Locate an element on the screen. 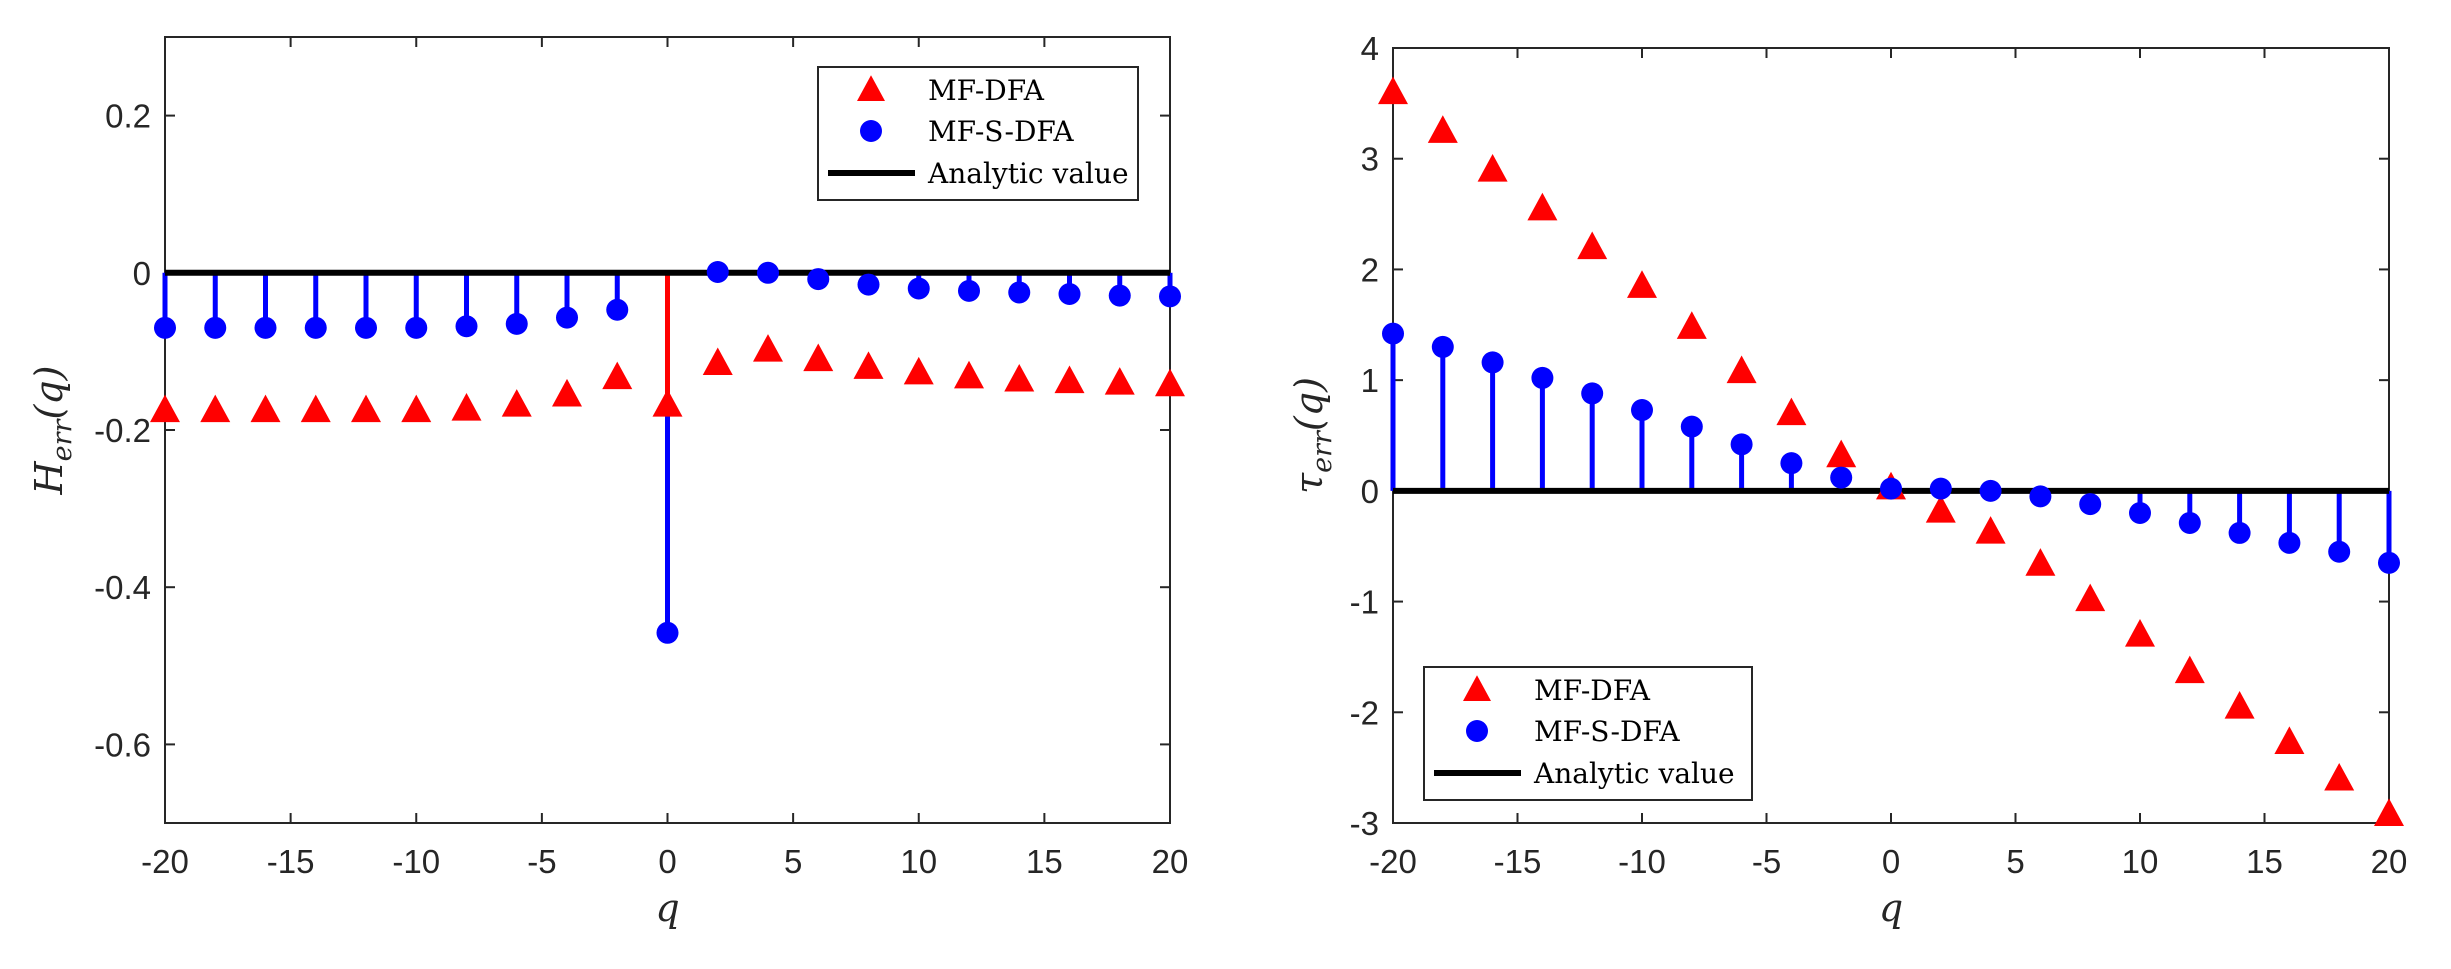 The width and height of the screenshot is (2451, 969). x-tick-label: 20 is located at coordinates (2389, 861).